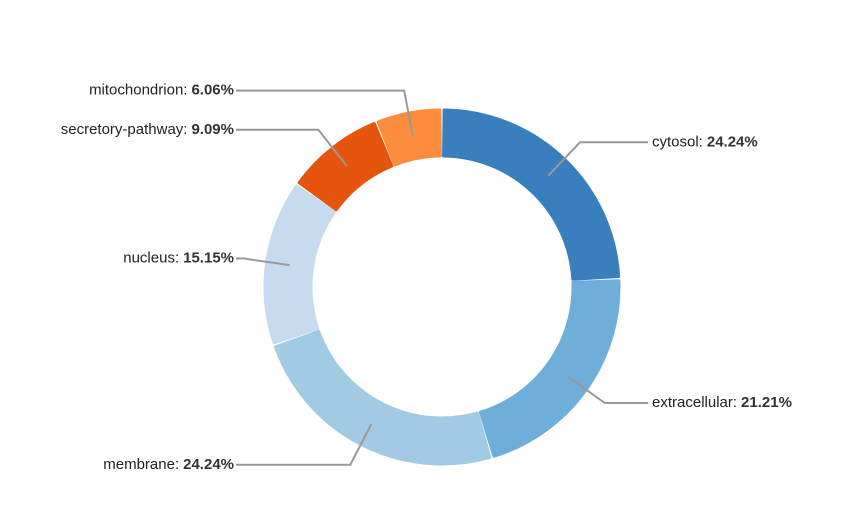 This screenshot has height=524, width=854. What do you see at coordinates (151, 258) in the screenshot?
I see `category-label: nucleus:` at bounding box center [151, 258].